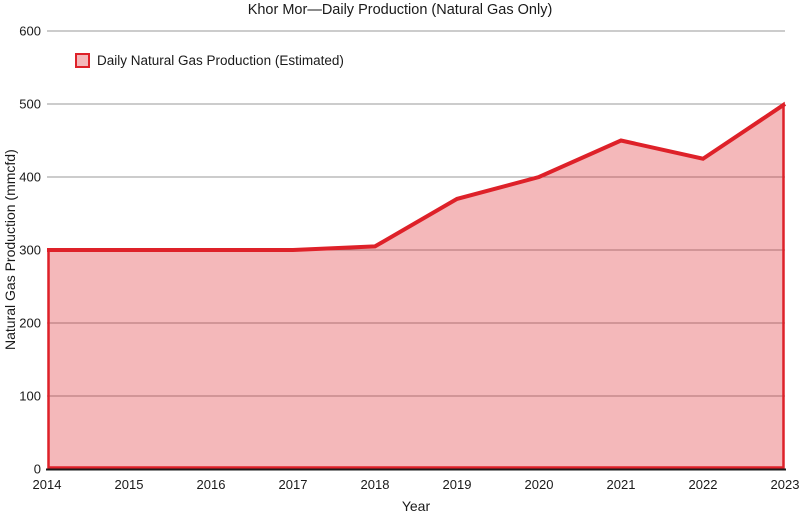 Image resolution: width=800 pixels, height=522 pixels. Describe the element at coordinates (37, 469) in the screenshot. I see `y-tick-label-0: 0` at that location.